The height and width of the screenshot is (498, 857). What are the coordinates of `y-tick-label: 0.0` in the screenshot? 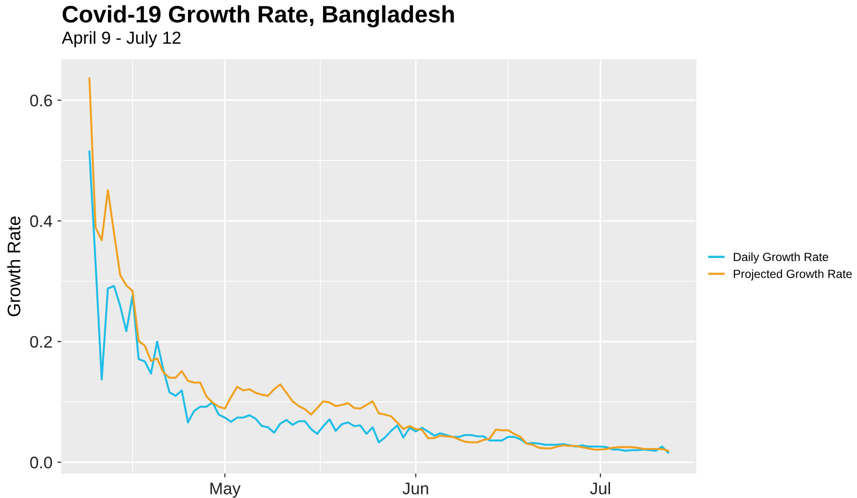 It's located at (41, 462).